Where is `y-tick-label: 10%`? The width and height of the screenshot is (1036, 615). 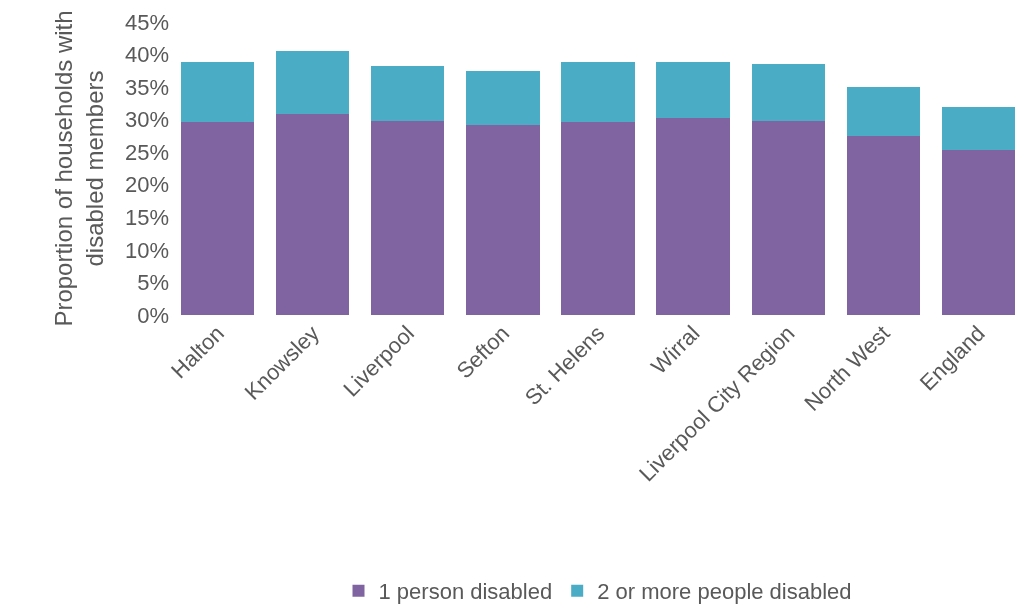
y-tick-label: 10% is located at coordinates (146, 250).